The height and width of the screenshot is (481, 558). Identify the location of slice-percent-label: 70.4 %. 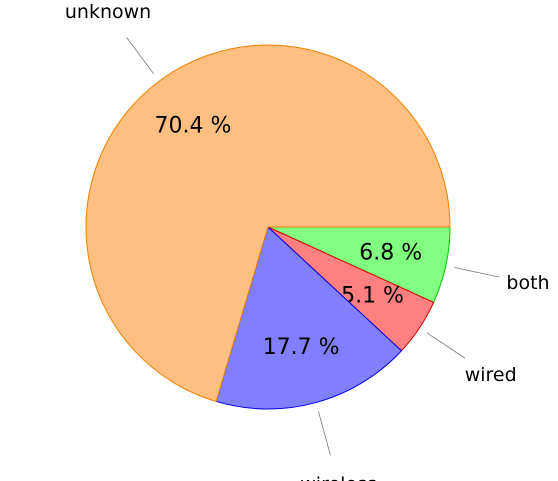
(192, 125).